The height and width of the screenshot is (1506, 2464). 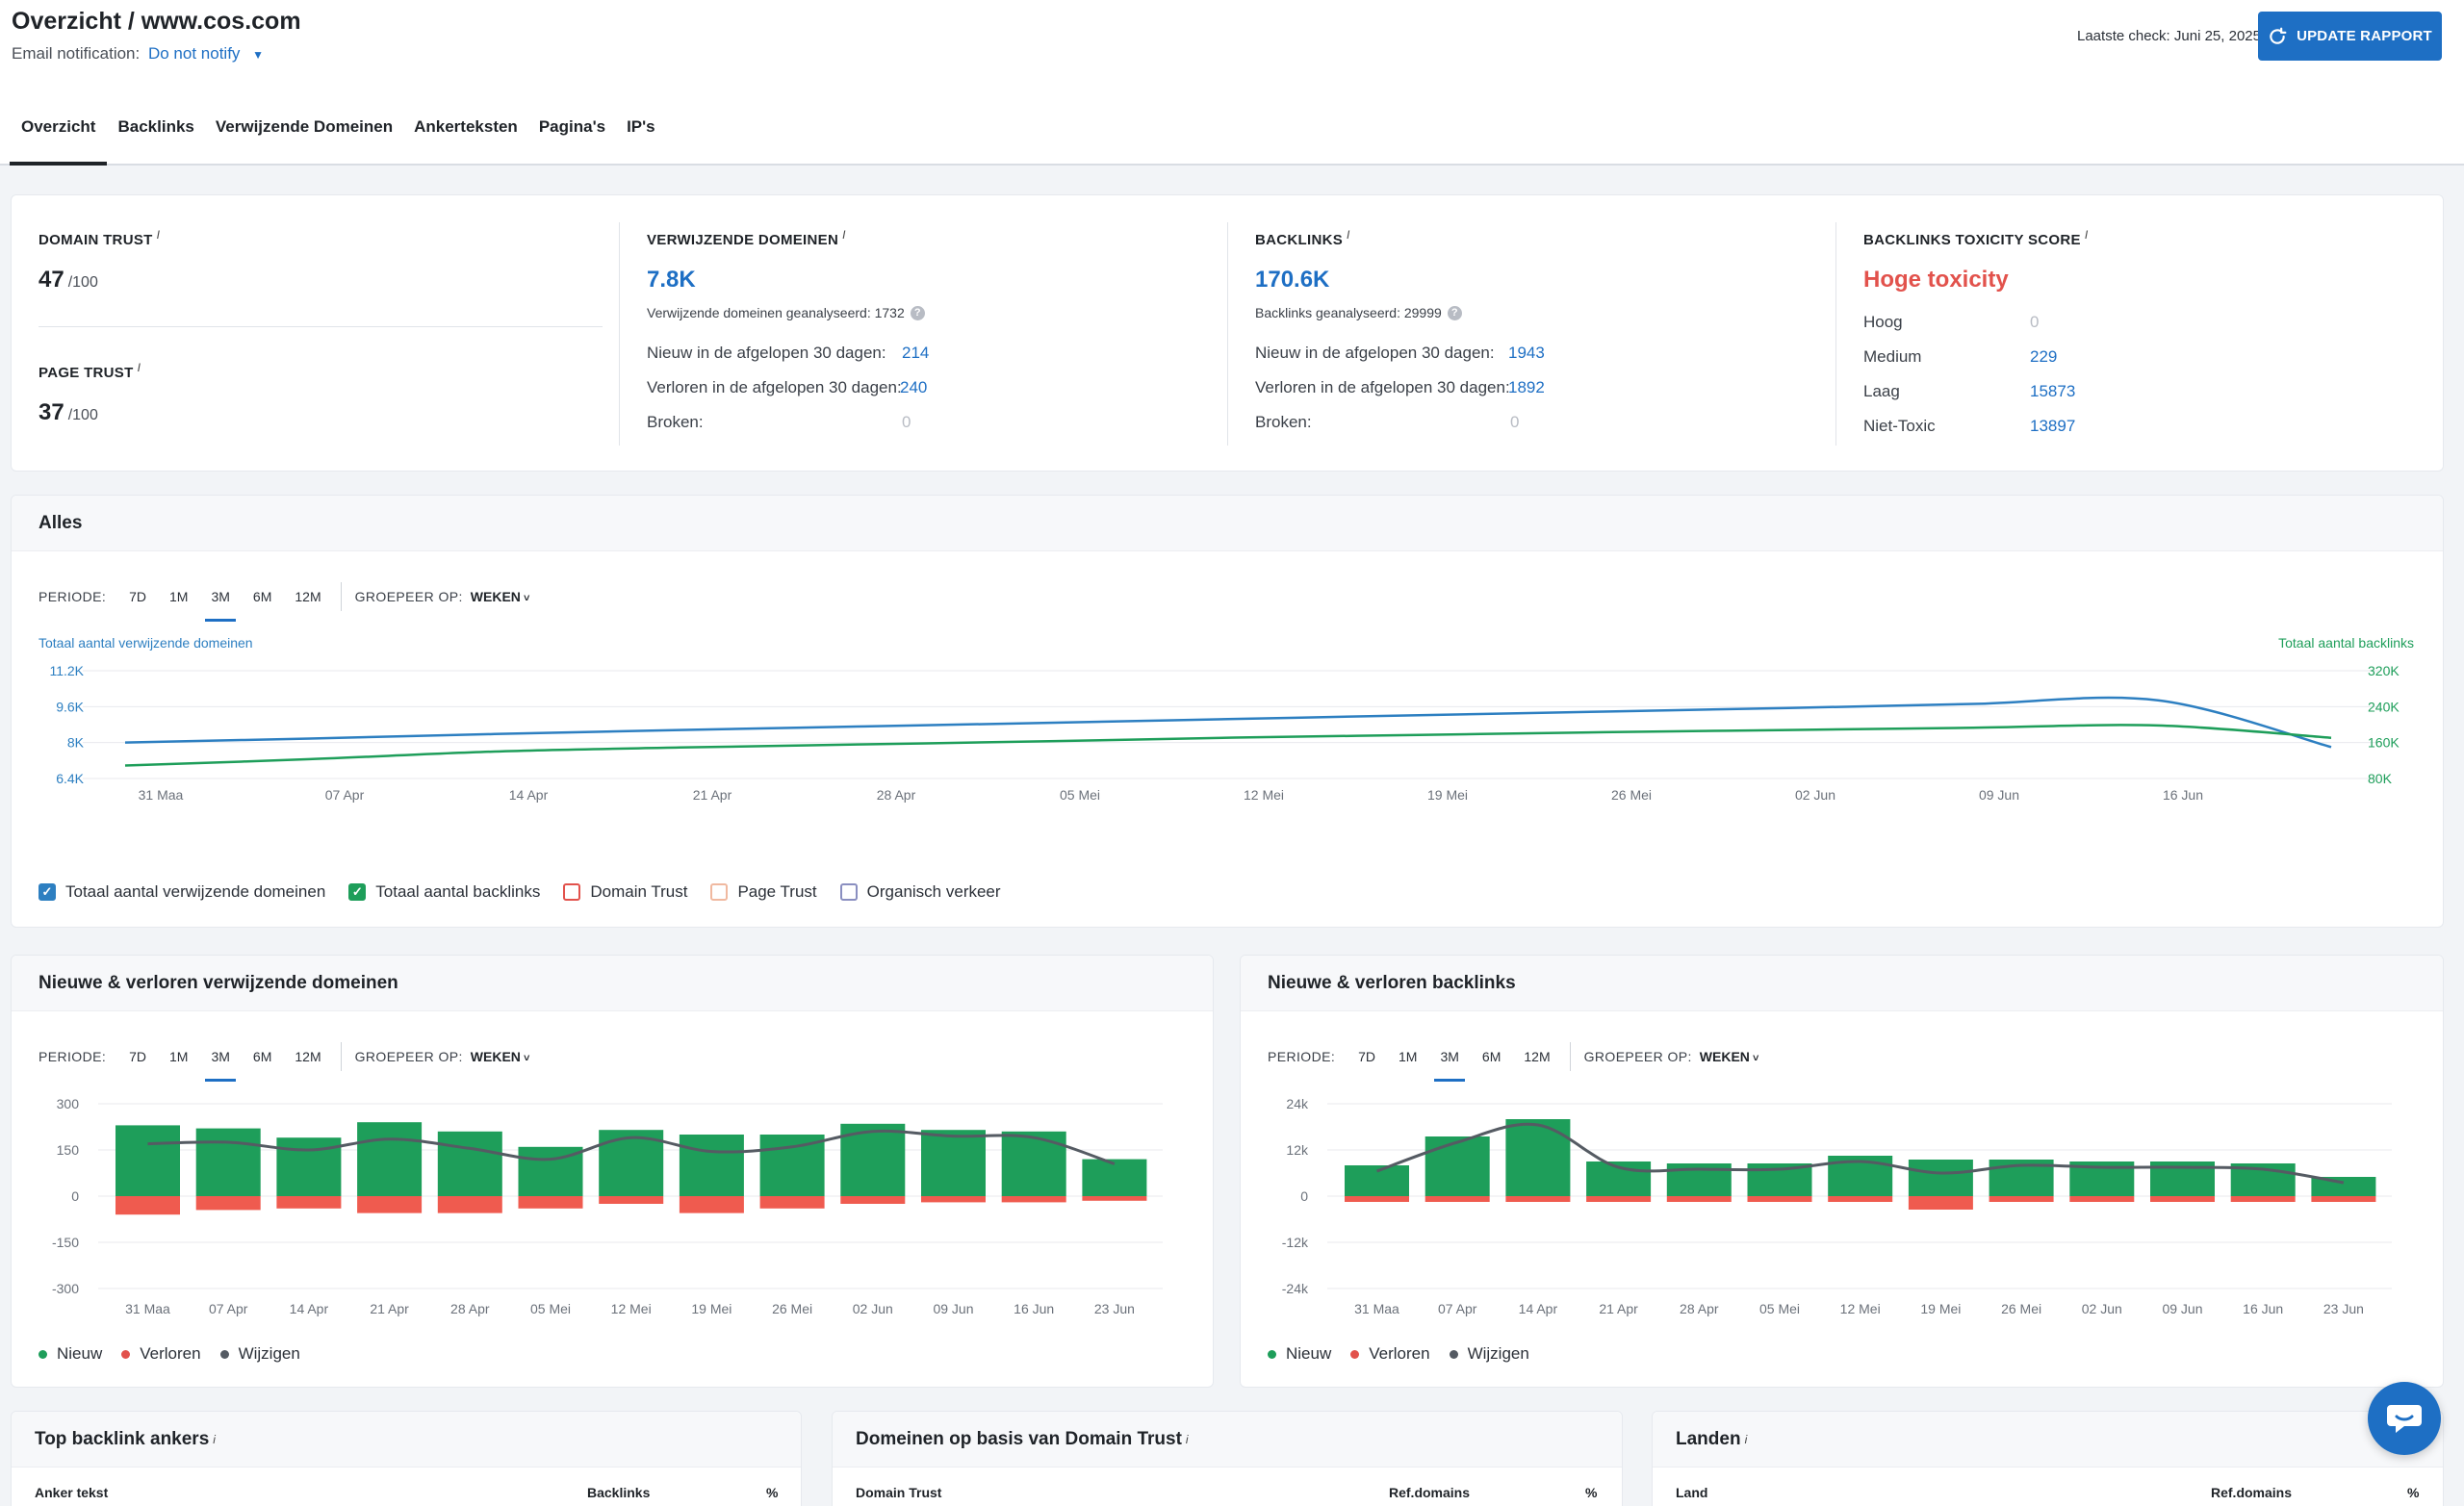 I want to click on toxicity-low-value: 15873, so click(x=2053, y=391).